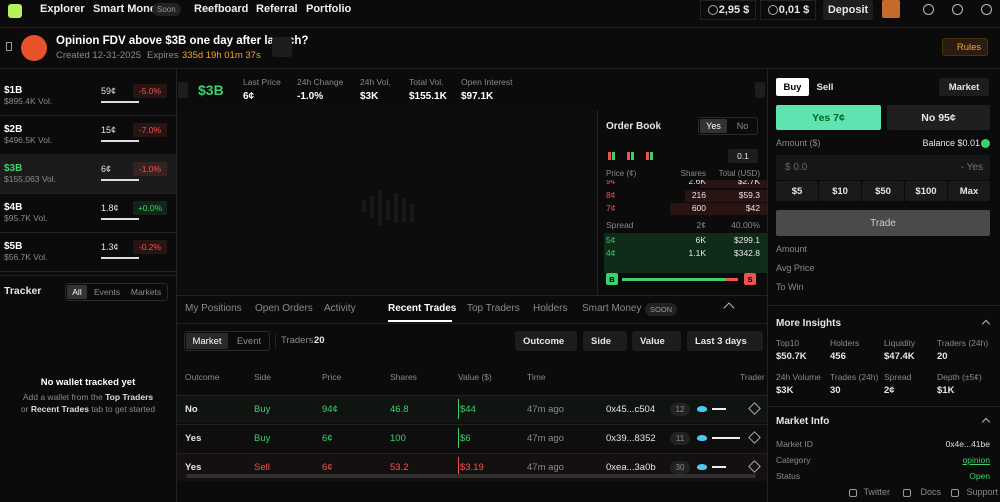 This screenshot has height=502, width=1000. I want to click on quick-amount: $10, so click(840, 191).